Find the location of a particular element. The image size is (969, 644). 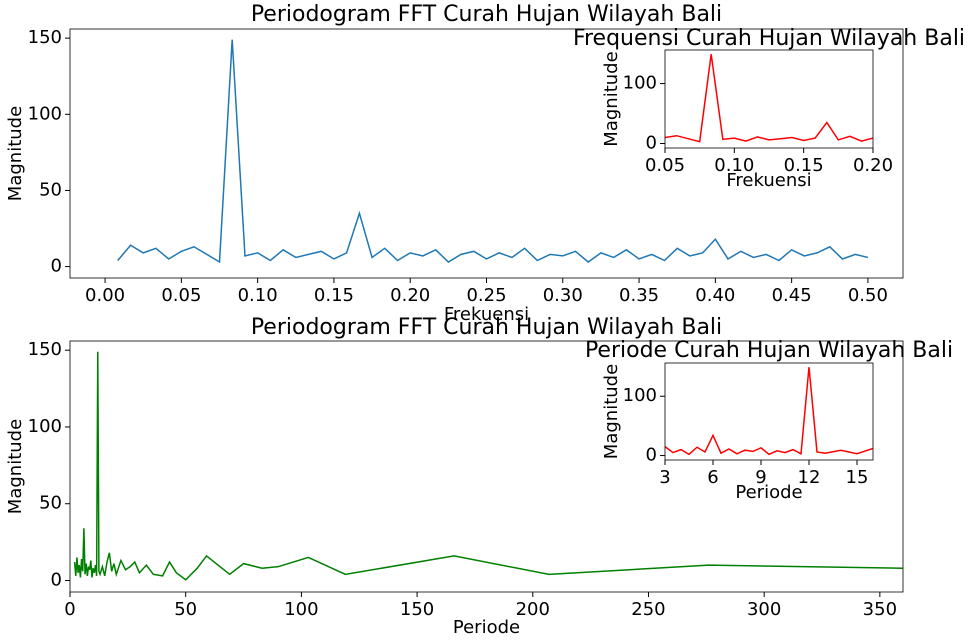

chart-title: Periode Curah Hujan Wilayah Bali is located at coordinates (769, 350).